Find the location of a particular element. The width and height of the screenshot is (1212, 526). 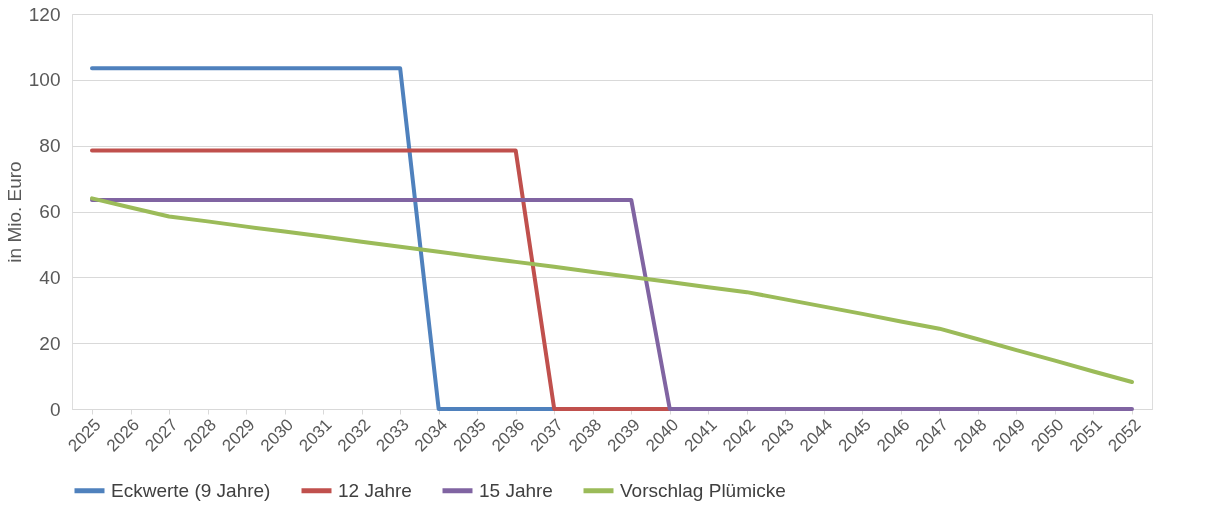

y-tick-label: 120 is located at coordinates (44, 14).